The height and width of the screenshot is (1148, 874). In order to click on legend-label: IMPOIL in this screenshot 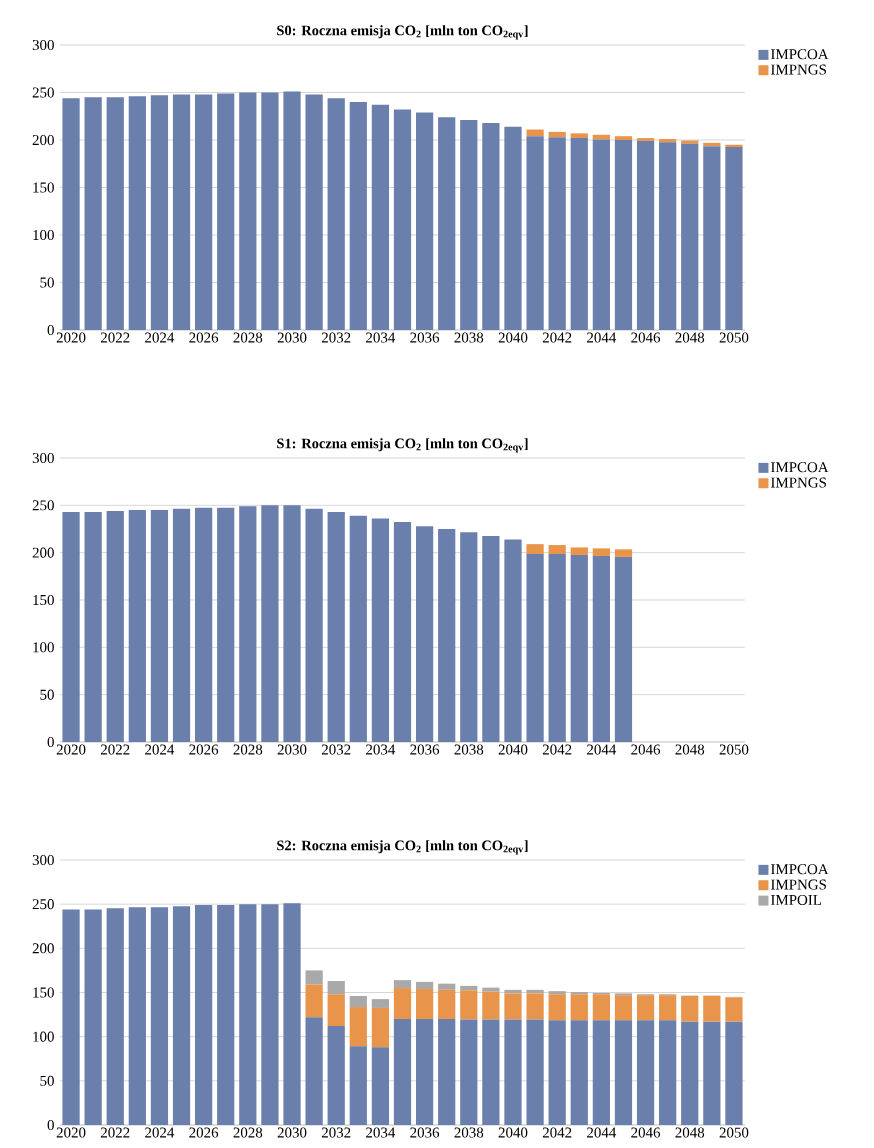, I will do `click(796, 899)`.